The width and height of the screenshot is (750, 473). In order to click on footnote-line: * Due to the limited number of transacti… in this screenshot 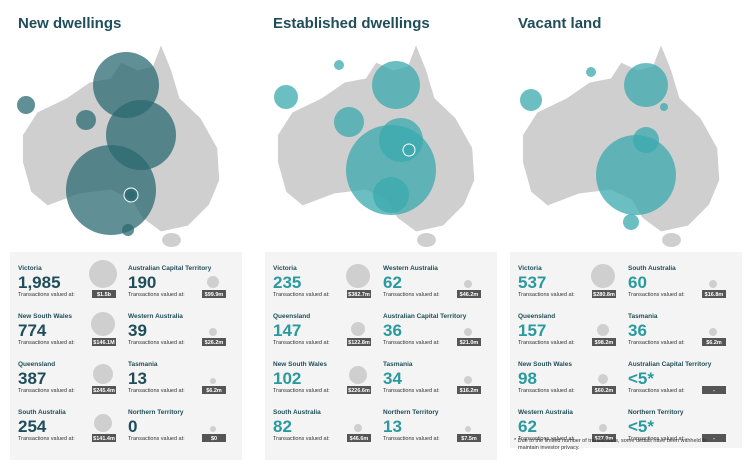, I will do `click(610, 441)`.